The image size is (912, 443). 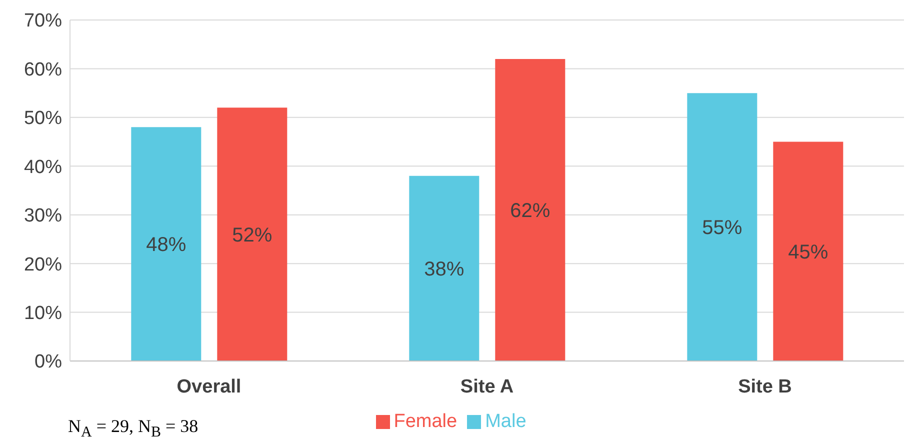 I want to click on data-label: 38%, so click(x=444, y=269).